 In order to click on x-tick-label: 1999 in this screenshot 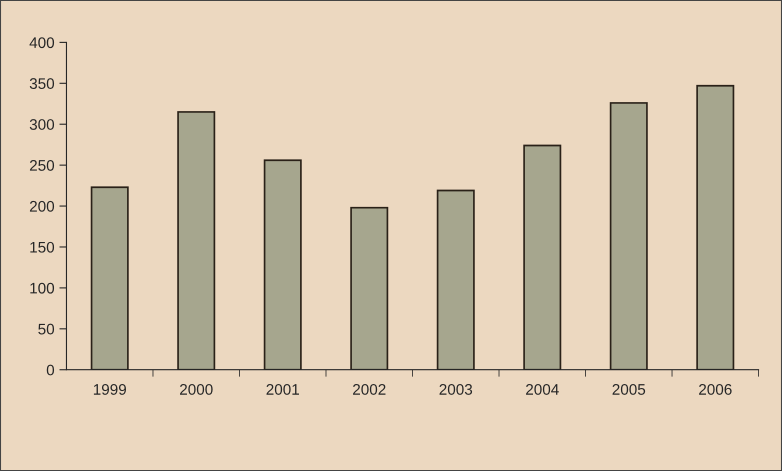, I will do `click(110, 389)`.